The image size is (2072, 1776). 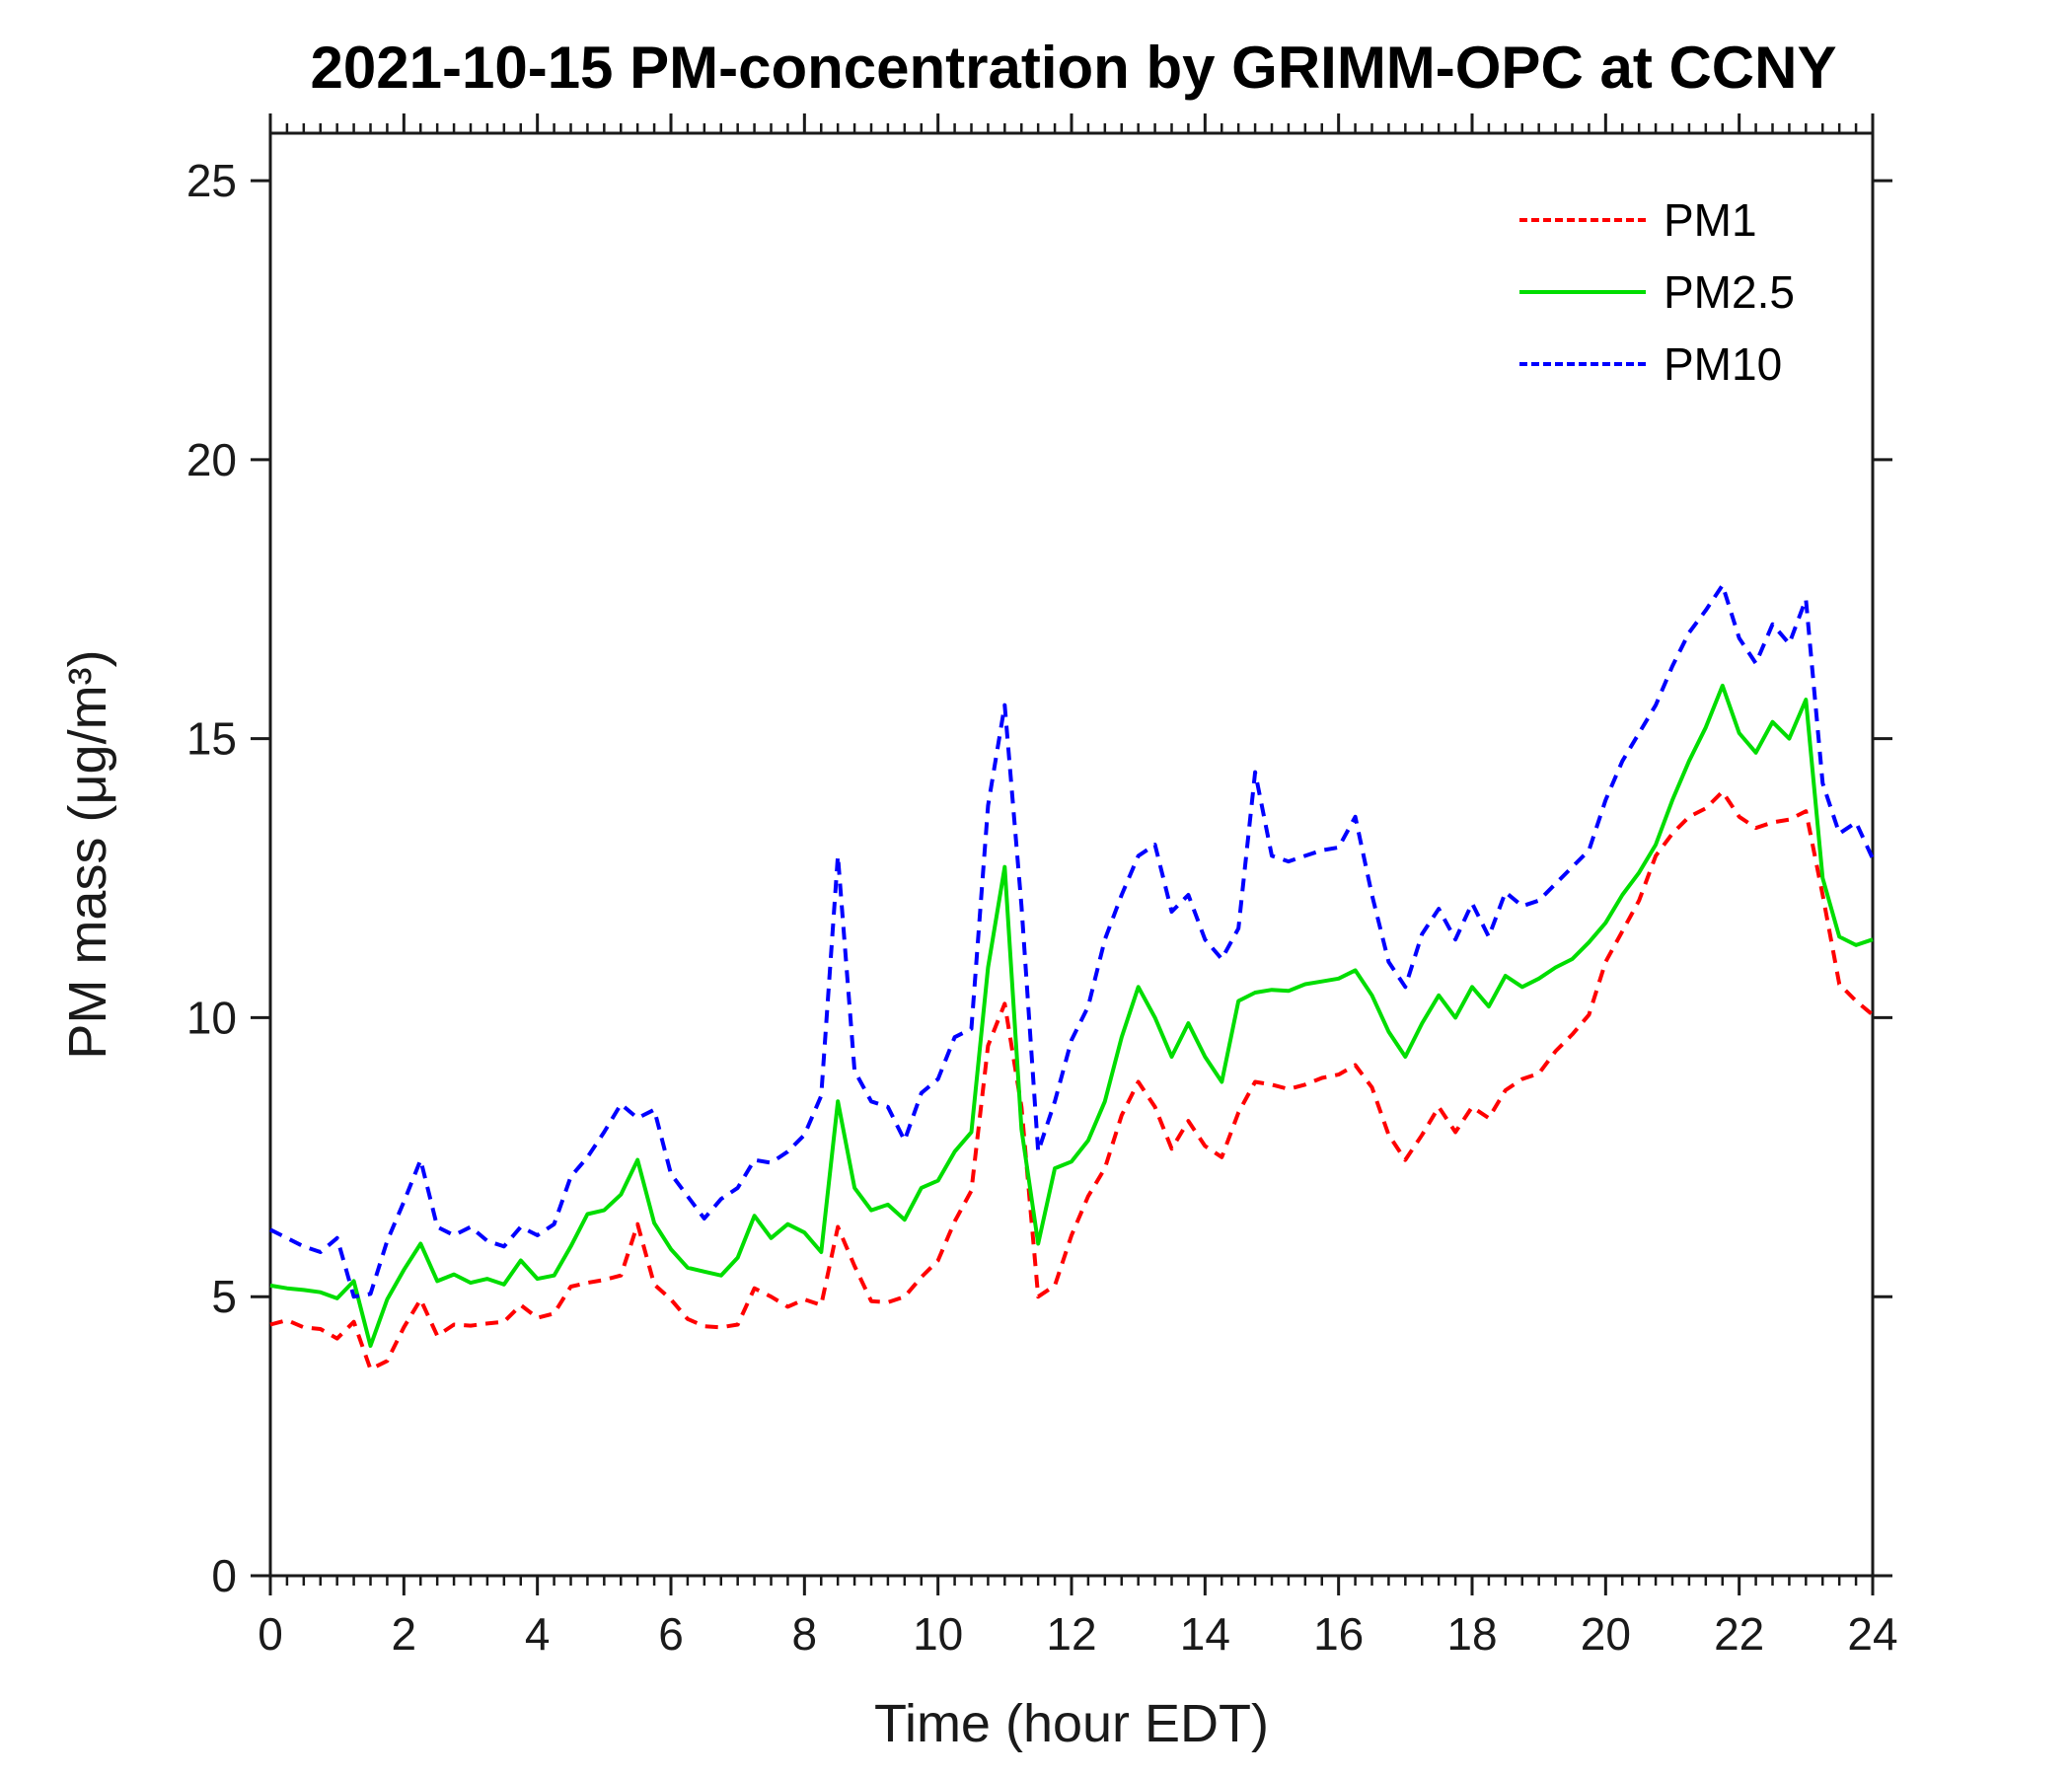 What do you see at coordinates (1472, 1634) in the screenshot?
I see `x-tick-label: 18` at bounding box center [1472, 1634].